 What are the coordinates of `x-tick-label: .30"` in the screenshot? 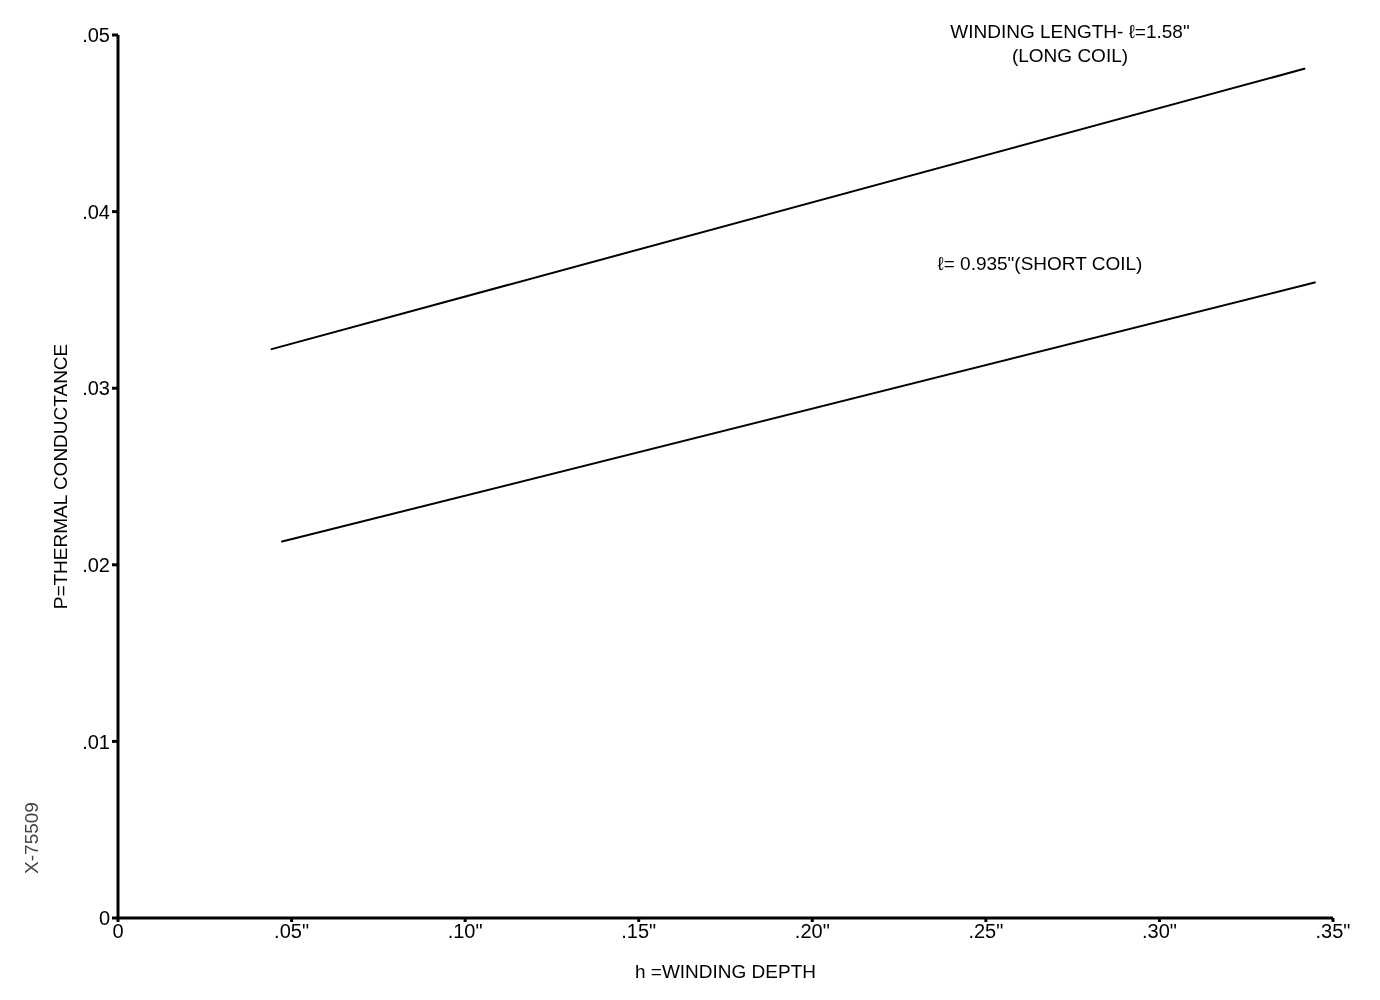 It's located at (1159, 931).